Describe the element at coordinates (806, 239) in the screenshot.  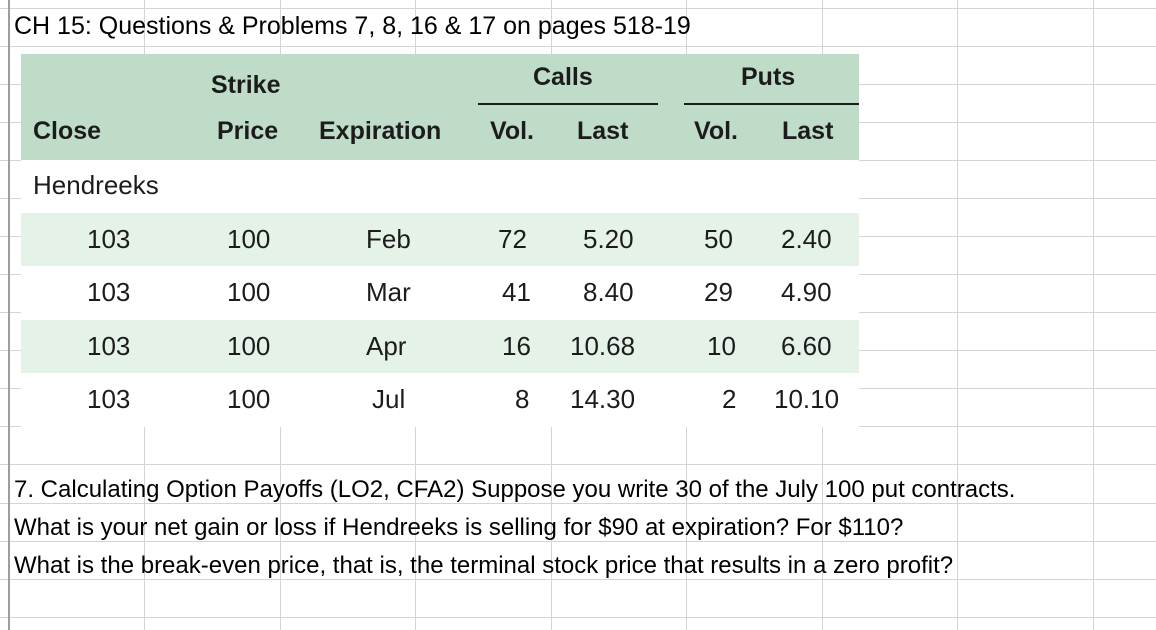
I see `cell-puts-last: 2.40` at that location.